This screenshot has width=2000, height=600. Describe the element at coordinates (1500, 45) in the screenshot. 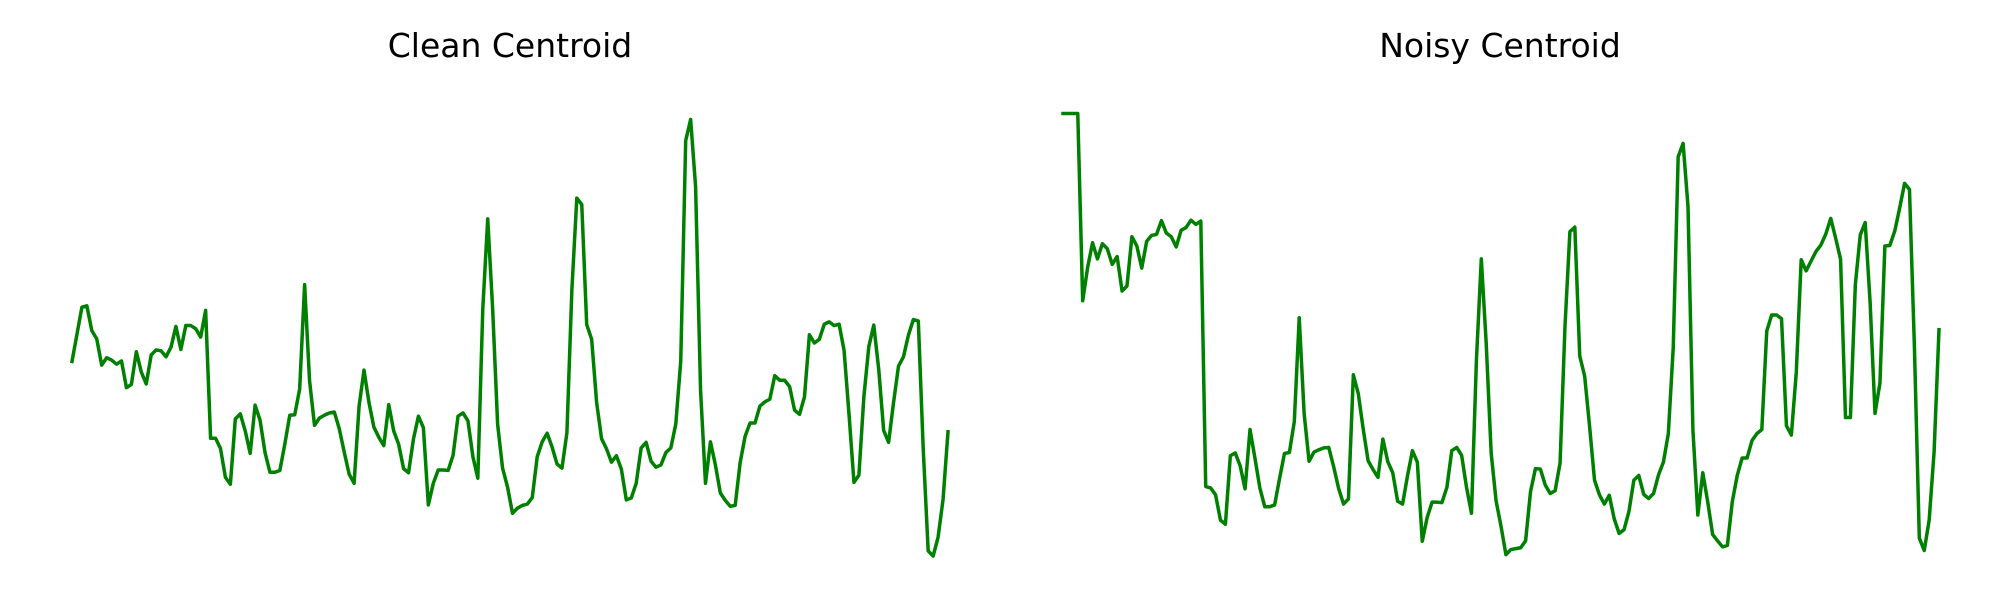

I see `chart-title-noisy-centroid: Noisy Centroid` at that location.